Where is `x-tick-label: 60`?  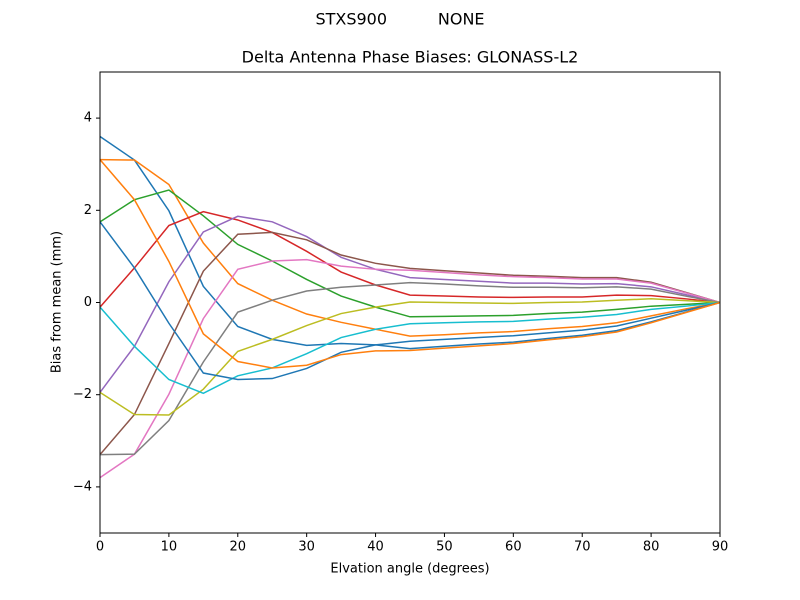
x-tick-label: 60 is located at coordinates (513, 547).